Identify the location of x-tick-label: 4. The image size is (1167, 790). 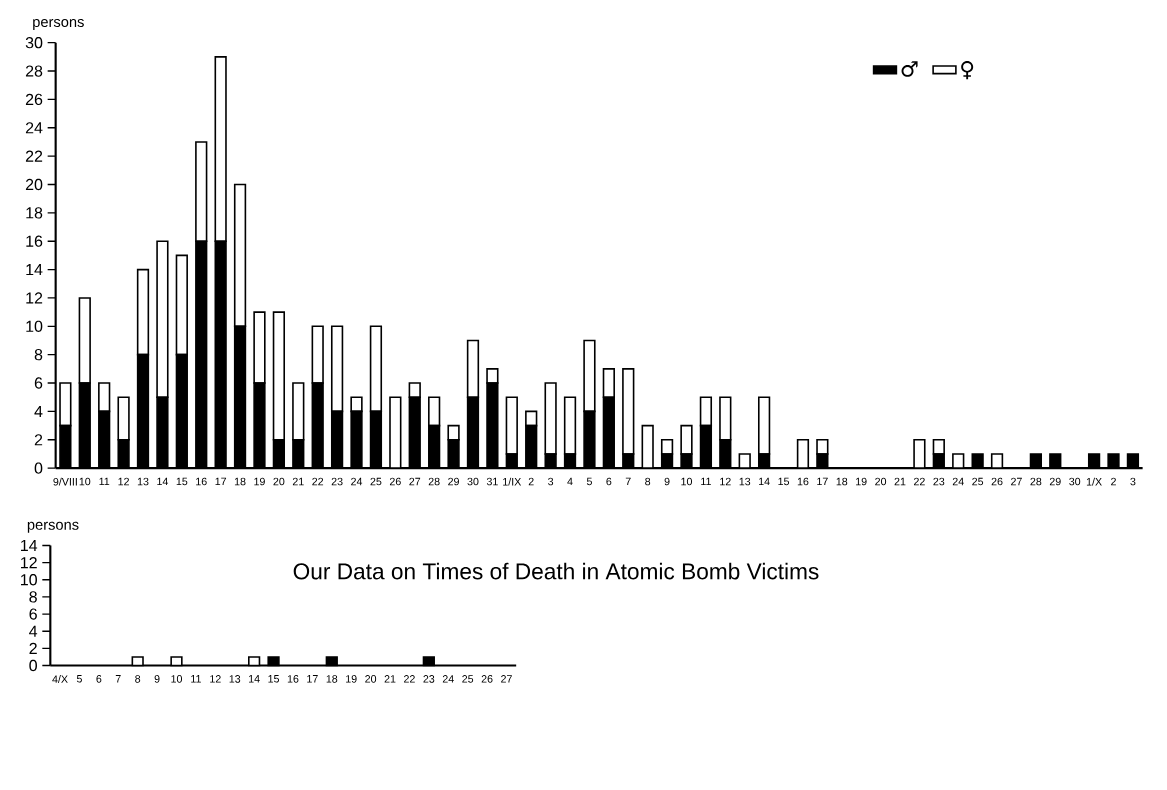
(570, 481).